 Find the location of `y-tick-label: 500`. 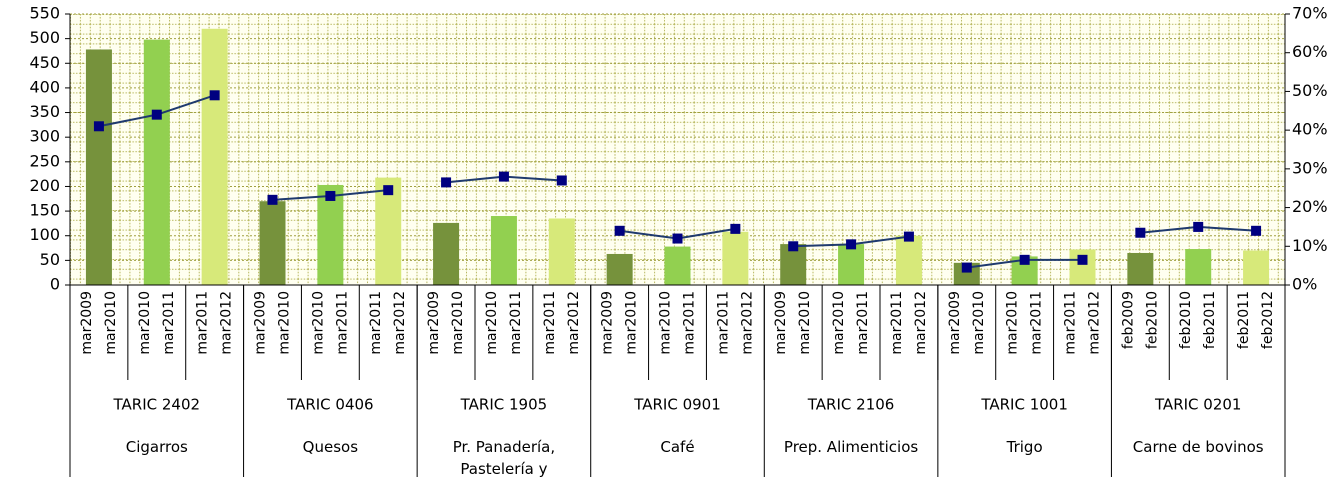

y-tick-label: 500 is located at coordinates (44, 37).